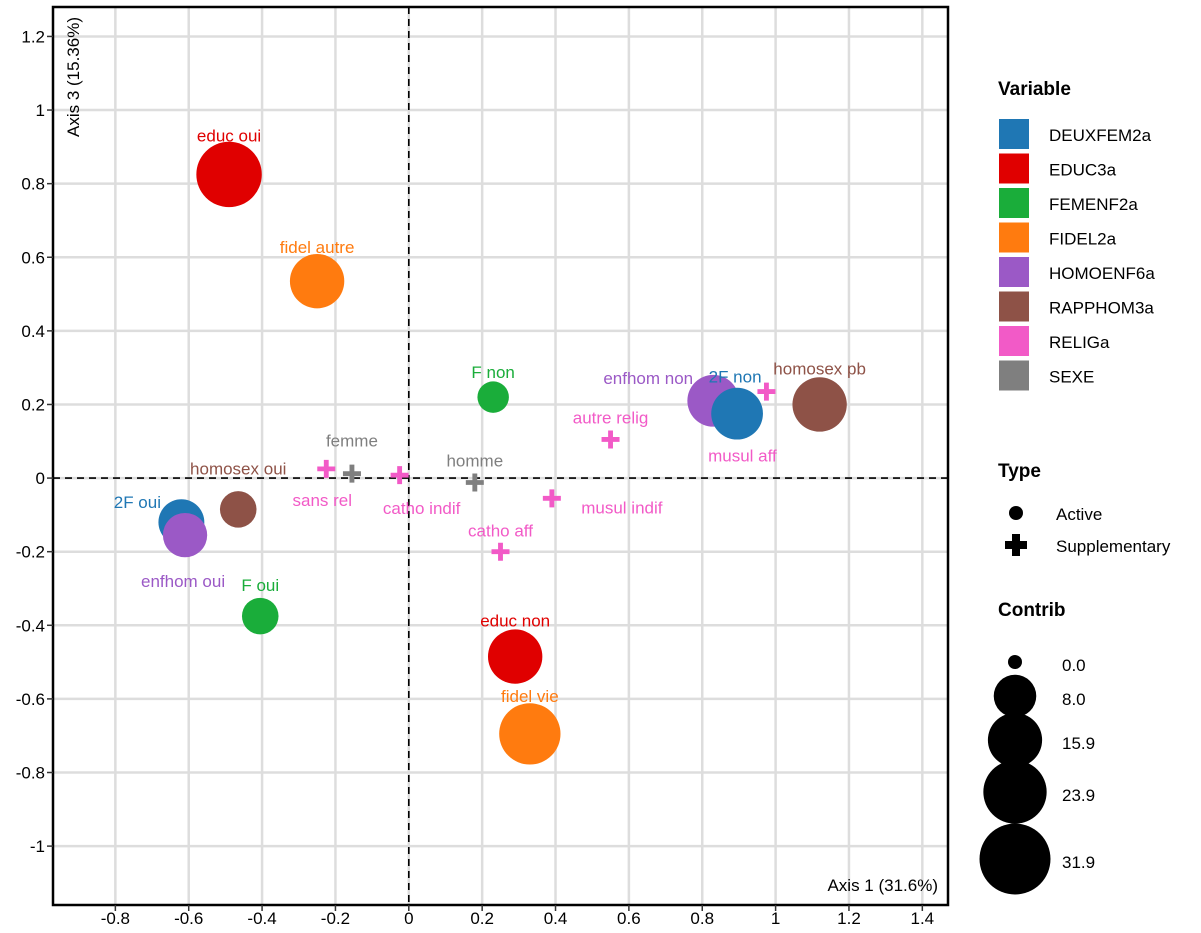 This screenshot has width=1201, height=933. What do you see at coordinates (1016, 545) in the screenshot?
I see `legend-supplementary-symbol` at bounding box center [1016, 545].